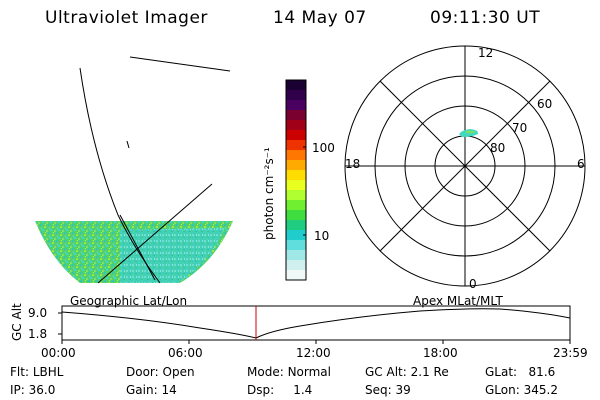 The width and height of the screenshot is (600, 400). What do you see at coordinates (388, 390) in the screenshot?
I see `seq-field: Seq: 39` at bounding box center [388, 390].